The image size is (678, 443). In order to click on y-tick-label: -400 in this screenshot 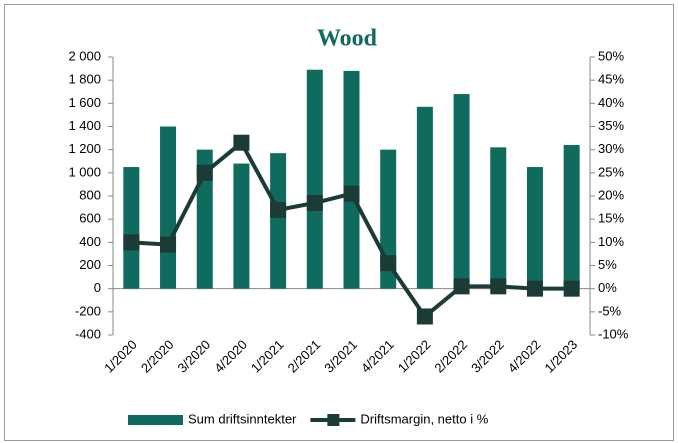, I will do `click(88, 333)`.